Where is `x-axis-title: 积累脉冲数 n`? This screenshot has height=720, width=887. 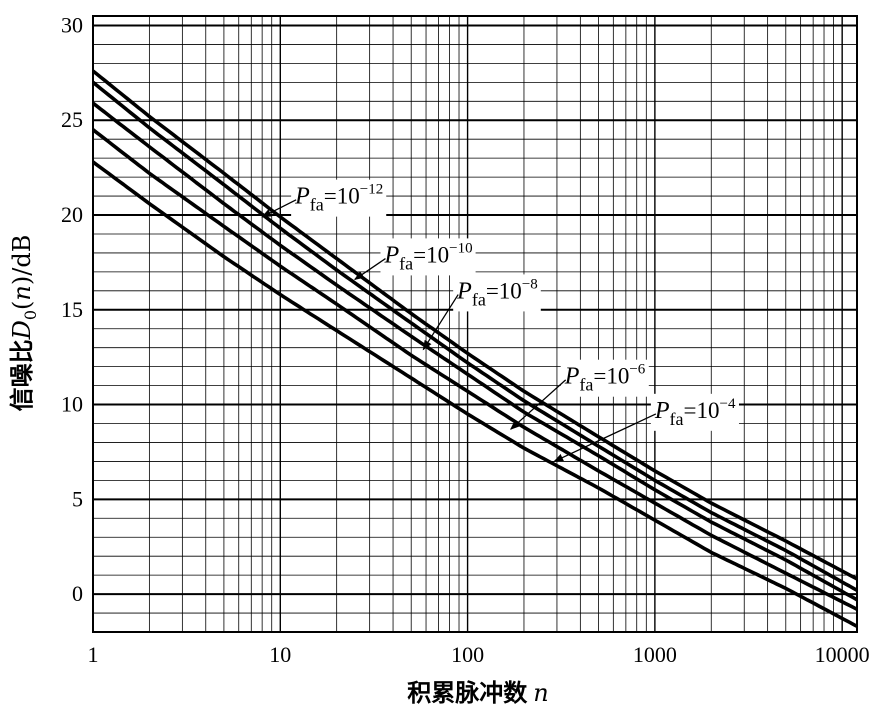 x-axis-title: 积累脉冲数 n is located at coordinates (477, 692).